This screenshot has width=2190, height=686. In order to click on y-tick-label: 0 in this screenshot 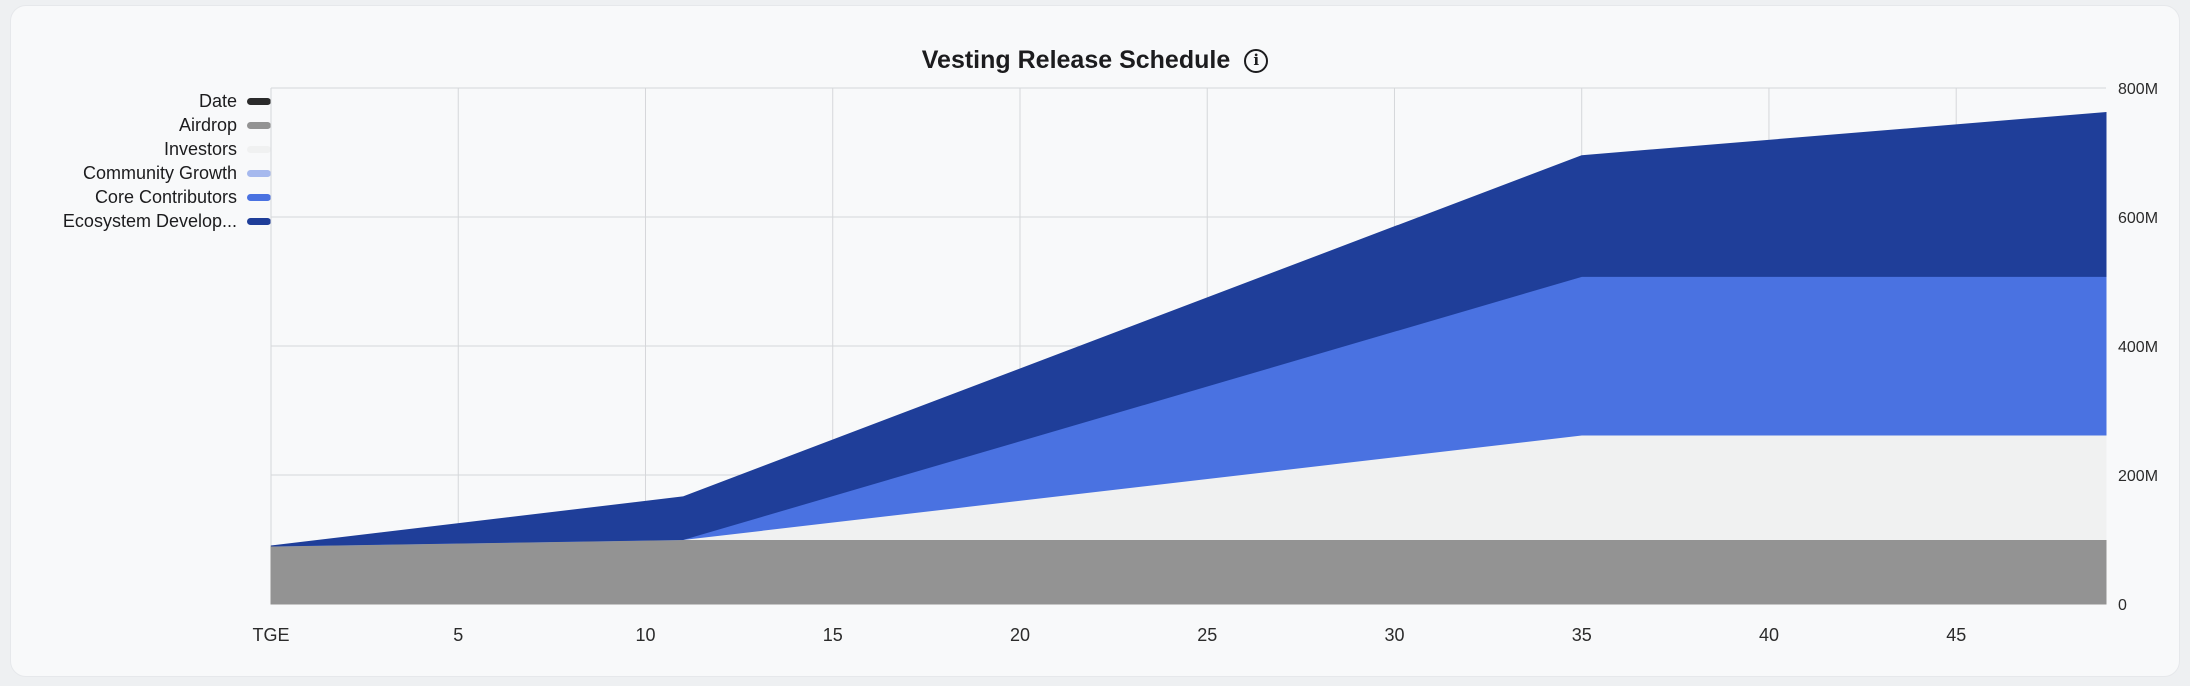, I will do `click(2122, 605)`.